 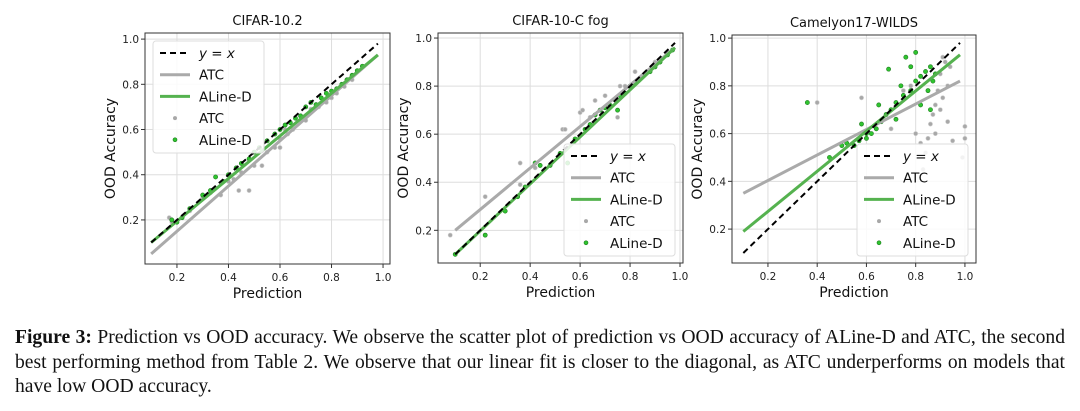 What do you see at coordinates (851, 137) in the screenshot?
I see `atc-fit-line` at bounding box center [851, 137].